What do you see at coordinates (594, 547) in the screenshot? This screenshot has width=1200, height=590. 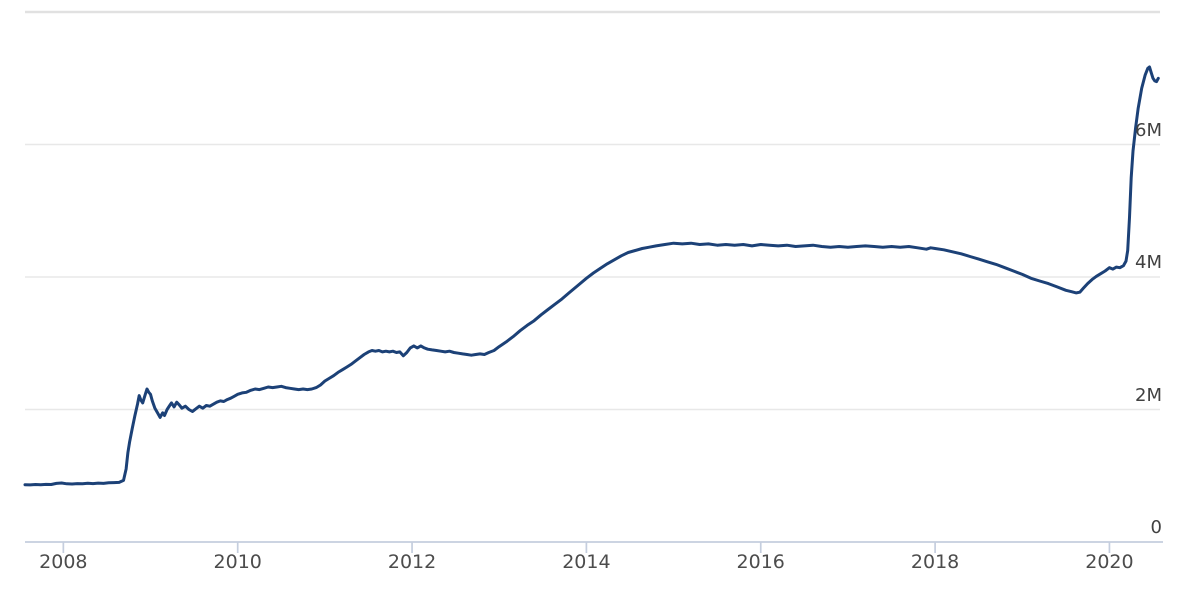 I see `x-axis` at bounding box center [594, 547].